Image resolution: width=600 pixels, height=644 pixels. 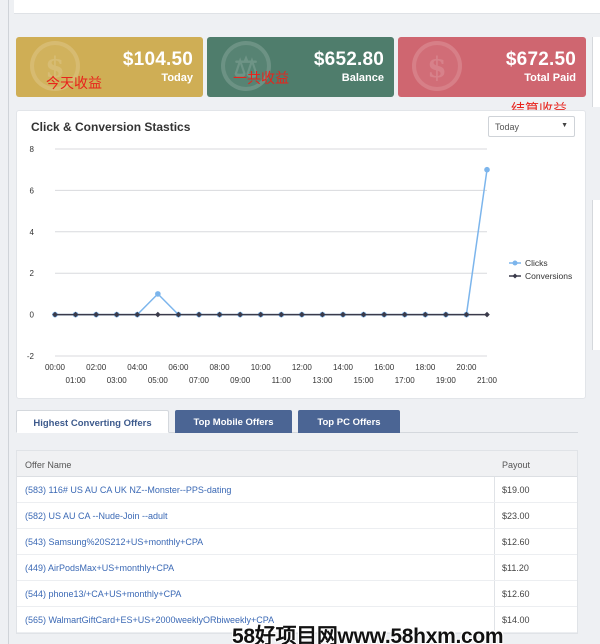 I want to click on table-header: Offer Name Payout, so click(x=297, y=464).